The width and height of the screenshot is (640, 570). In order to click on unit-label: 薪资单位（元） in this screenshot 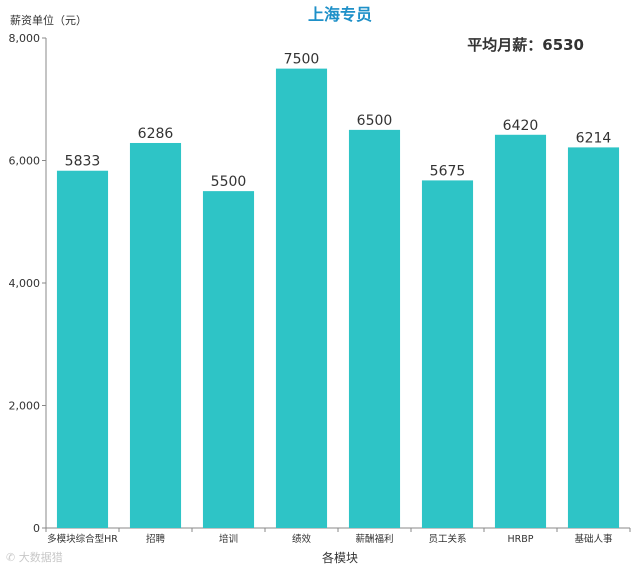, I will do `click(48, 20)`.